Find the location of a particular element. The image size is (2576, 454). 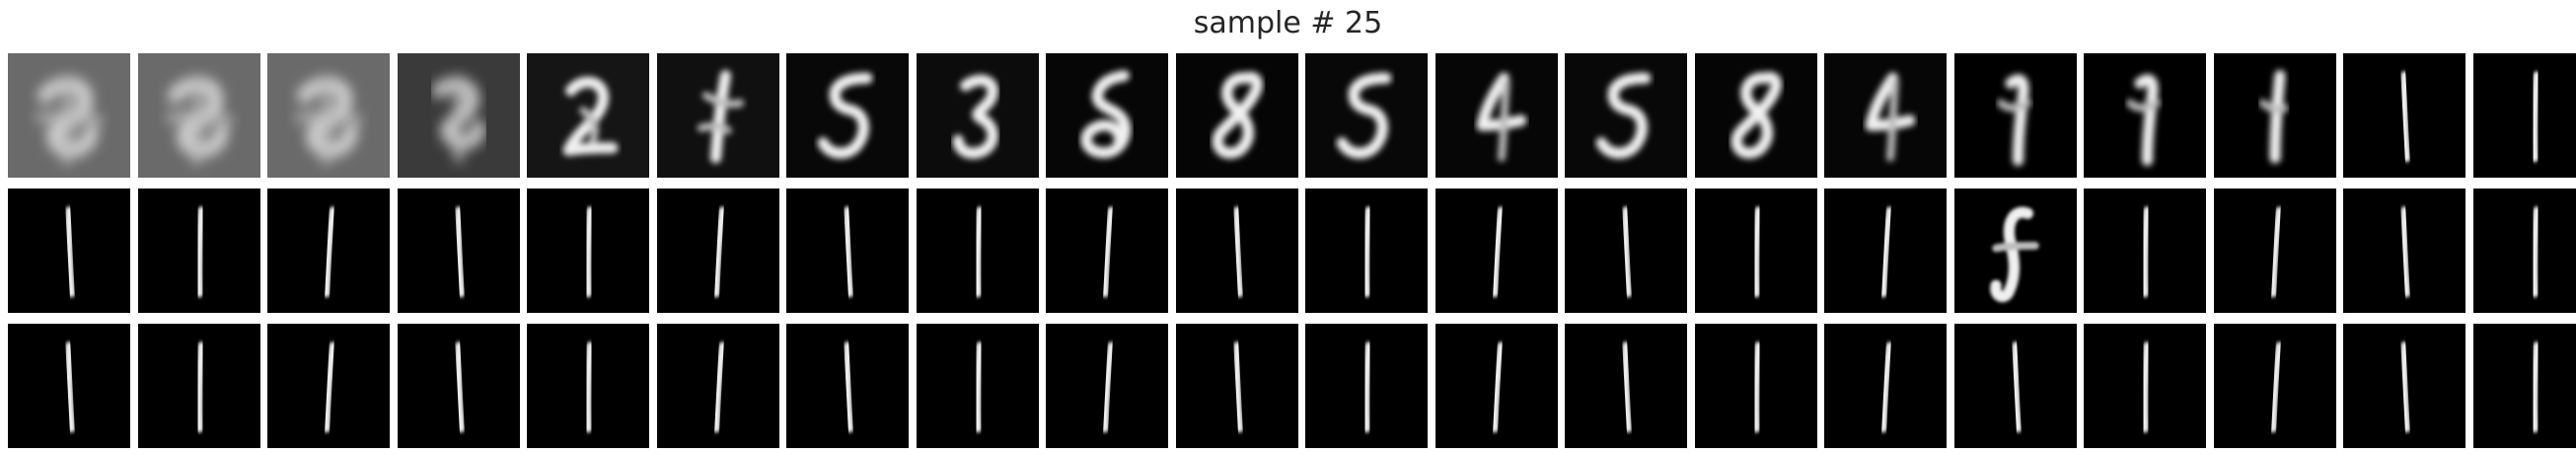

digit-glyph-one-blur is located at coordinates (720, 117).